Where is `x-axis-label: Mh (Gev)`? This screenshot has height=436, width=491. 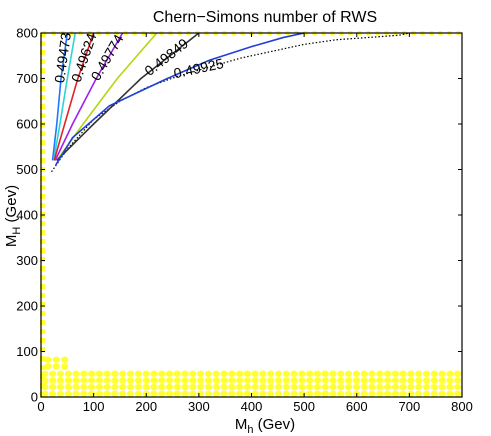 x-axis-label: Mh (Gev) is located at coordinates (265, 426).